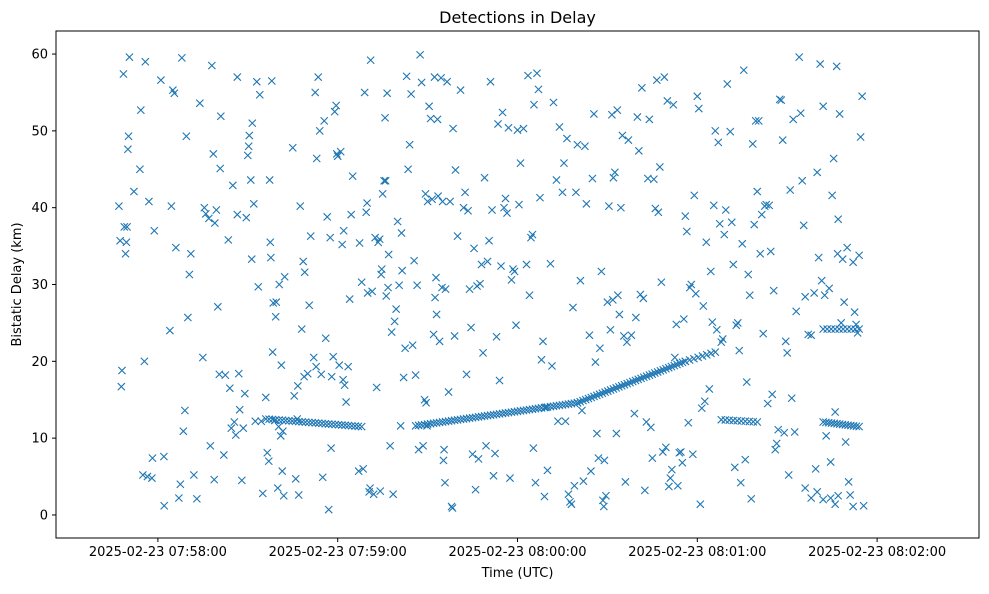 This screenshot has width=989, height=594. Describe the element at coordinates (517, 17) in the screenshot. I see `chart-title: Detections in Delay` at that location.